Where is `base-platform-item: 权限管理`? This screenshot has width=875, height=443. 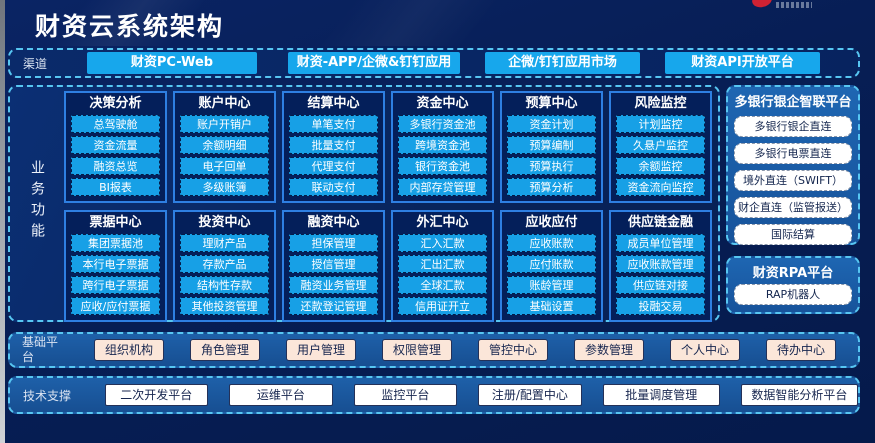 base-platform-item: 权限管理 is located at coordinates (417, 350).